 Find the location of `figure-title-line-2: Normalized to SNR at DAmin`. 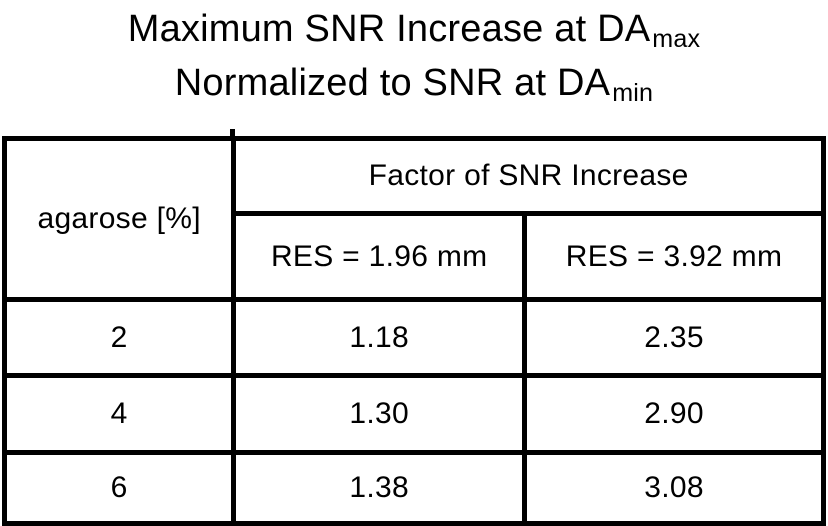

figure-title-line-2: Normalized to SNR at DAmin is located at coordinates (414, 85).